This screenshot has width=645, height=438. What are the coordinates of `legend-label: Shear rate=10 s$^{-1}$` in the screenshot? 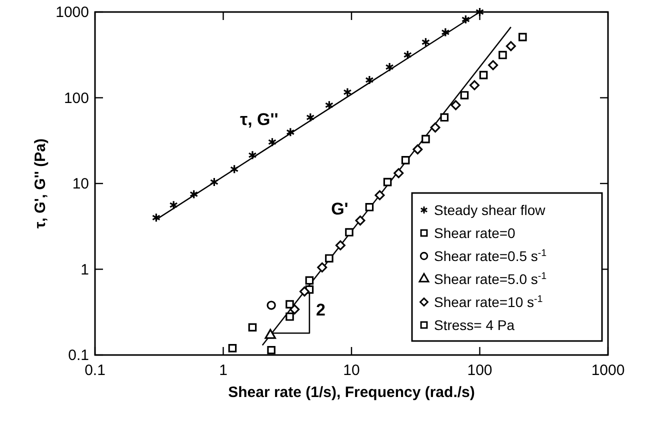 It's located at (488, 302).